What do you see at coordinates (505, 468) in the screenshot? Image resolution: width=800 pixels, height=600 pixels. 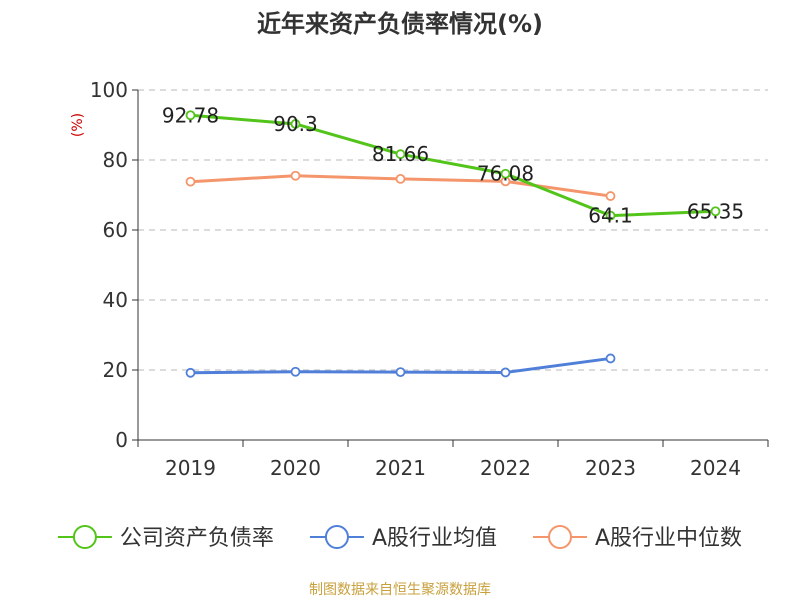 I see `x-tick-label: 2022` at bounding box center [505, 468].